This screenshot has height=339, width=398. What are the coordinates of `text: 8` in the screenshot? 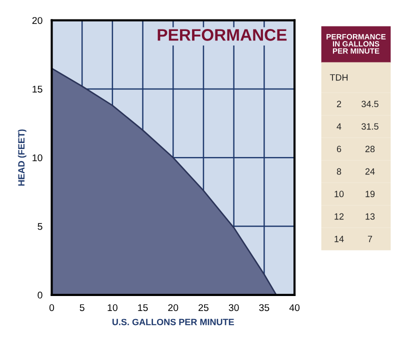 It's located at (339, 171).